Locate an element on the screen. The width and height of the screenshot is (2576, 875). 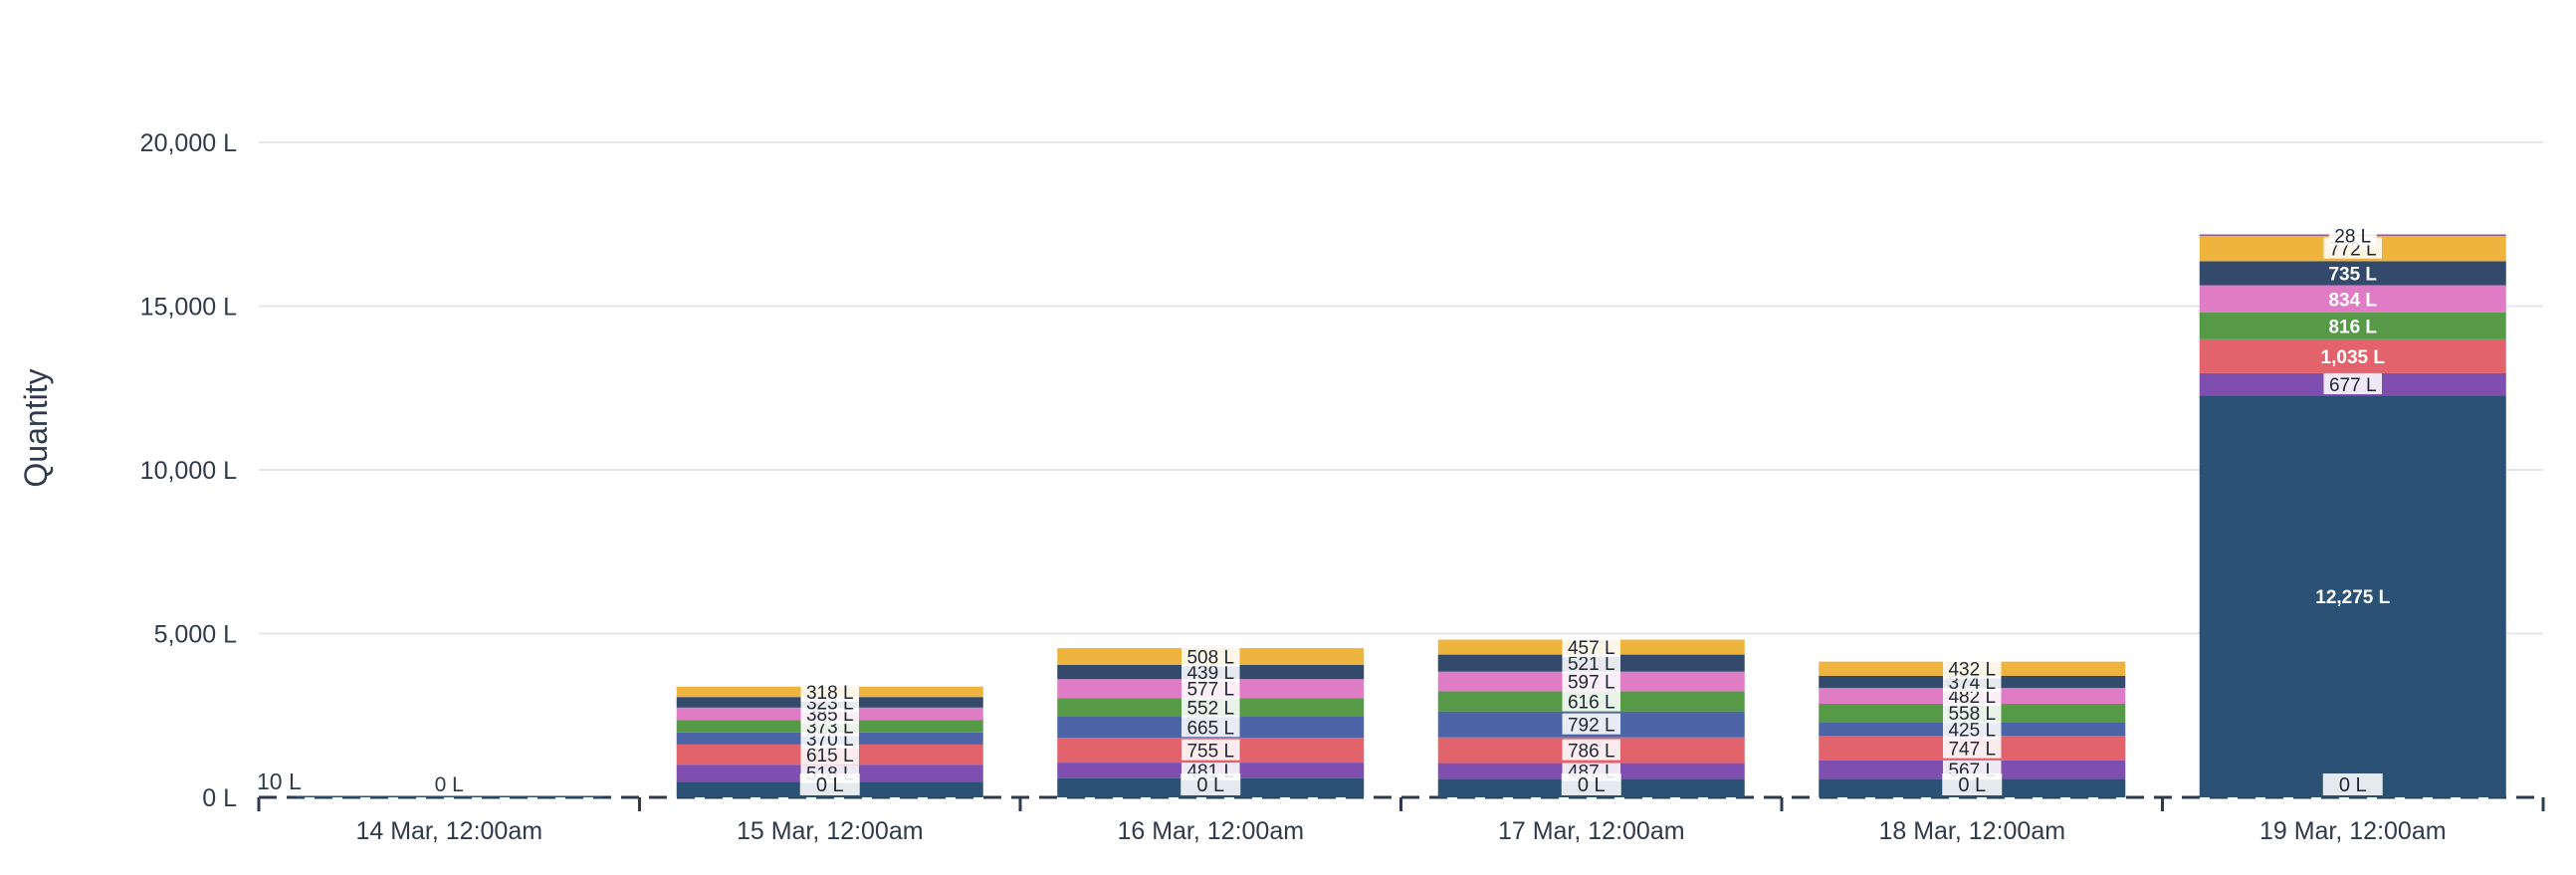
data-label: 432 L is located at coordinates (1972, 671).